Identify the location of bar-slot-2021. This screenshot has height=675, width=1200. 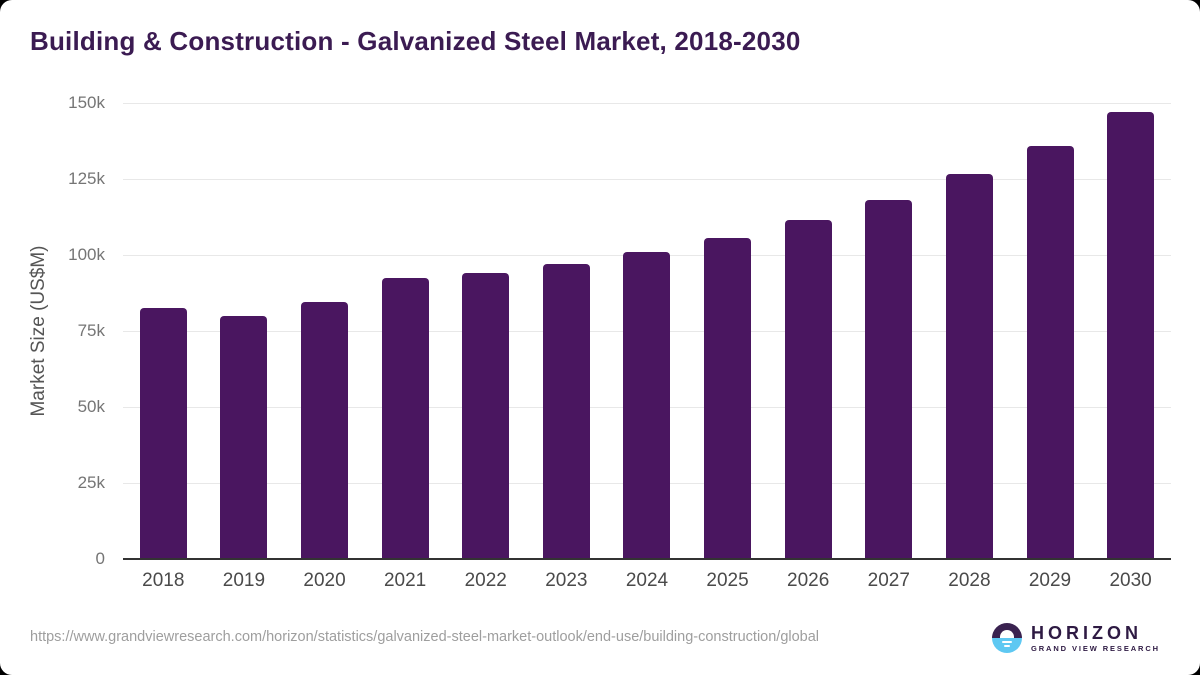
(405, 331).